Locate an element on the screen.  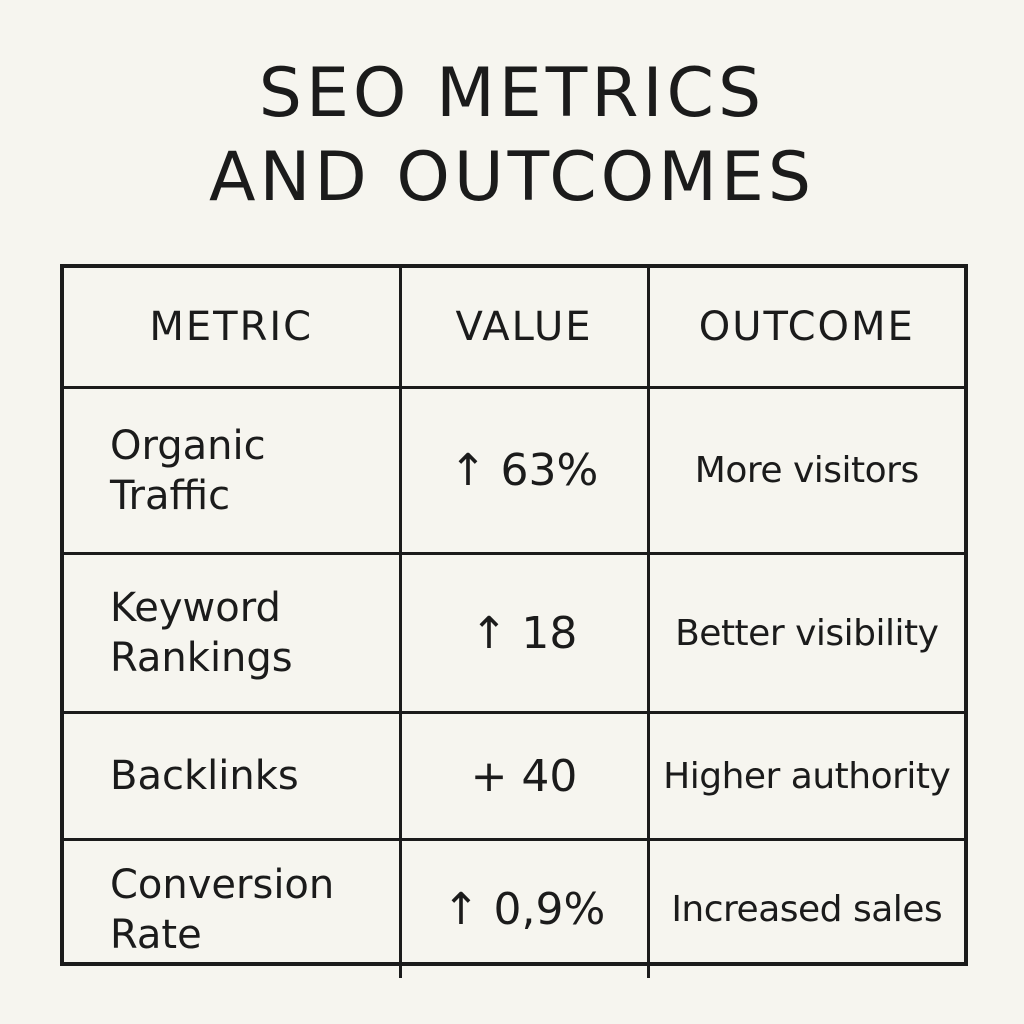
table-header-row: METRIC VALUE OUTCOME is located at coordinates (514, 328).